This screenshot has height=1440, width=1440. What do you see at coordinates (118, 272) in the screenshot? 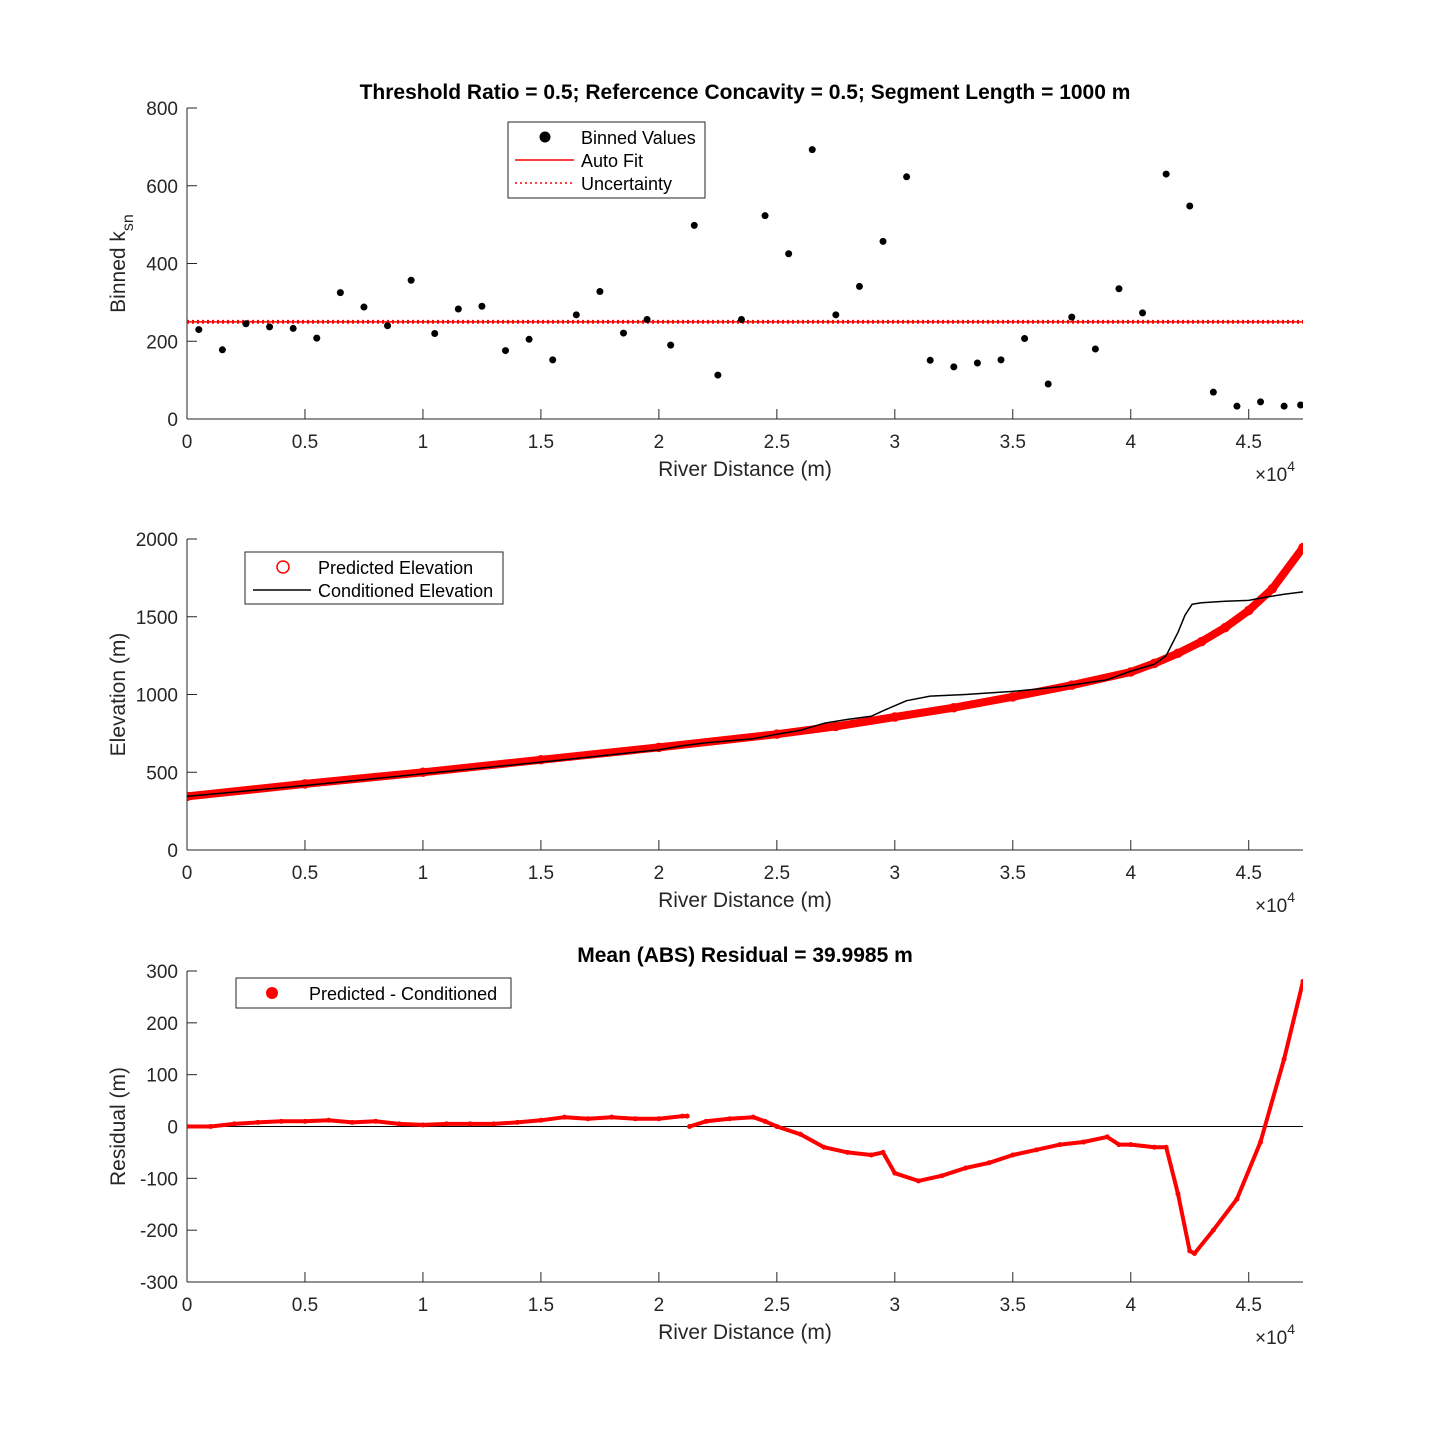
I see `y-axis-label-main: Binned k` at bounding box center [118, 272].